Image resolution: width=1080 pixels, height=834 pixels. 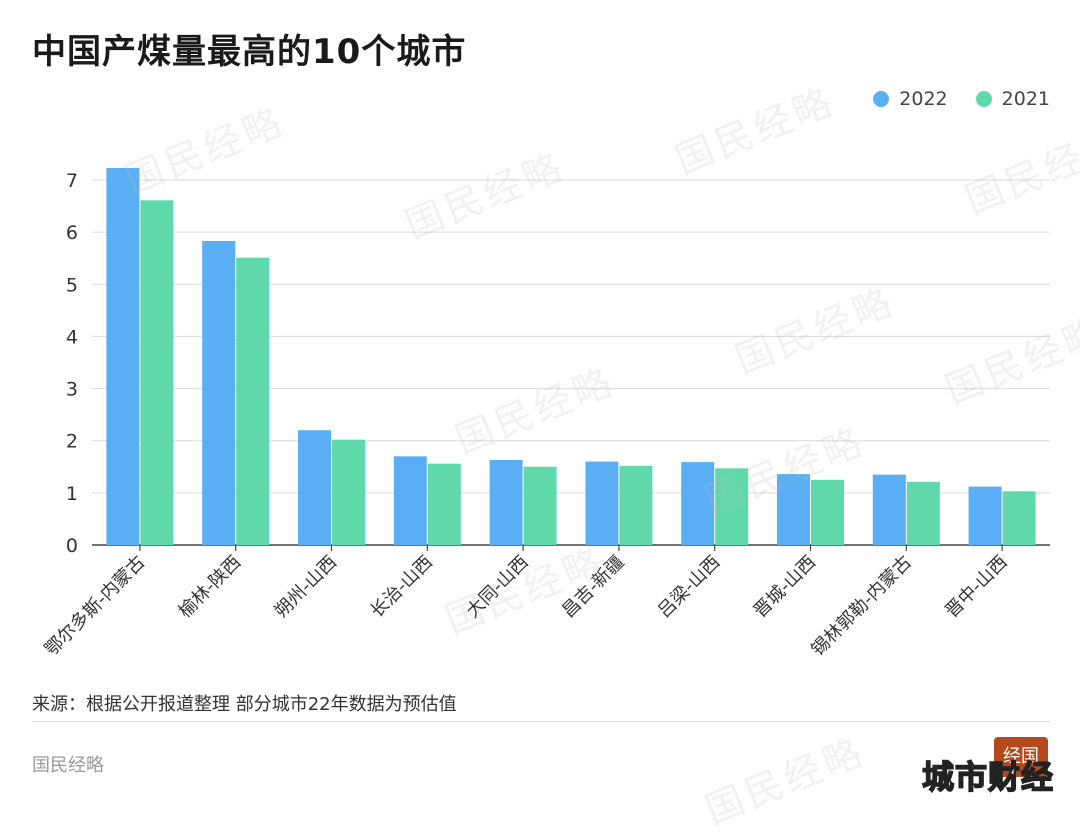 What do you see at coordinates (923, 99) in the screenshot?
I see `legend-label-2022: 2022` at bounding box center [923, 99].